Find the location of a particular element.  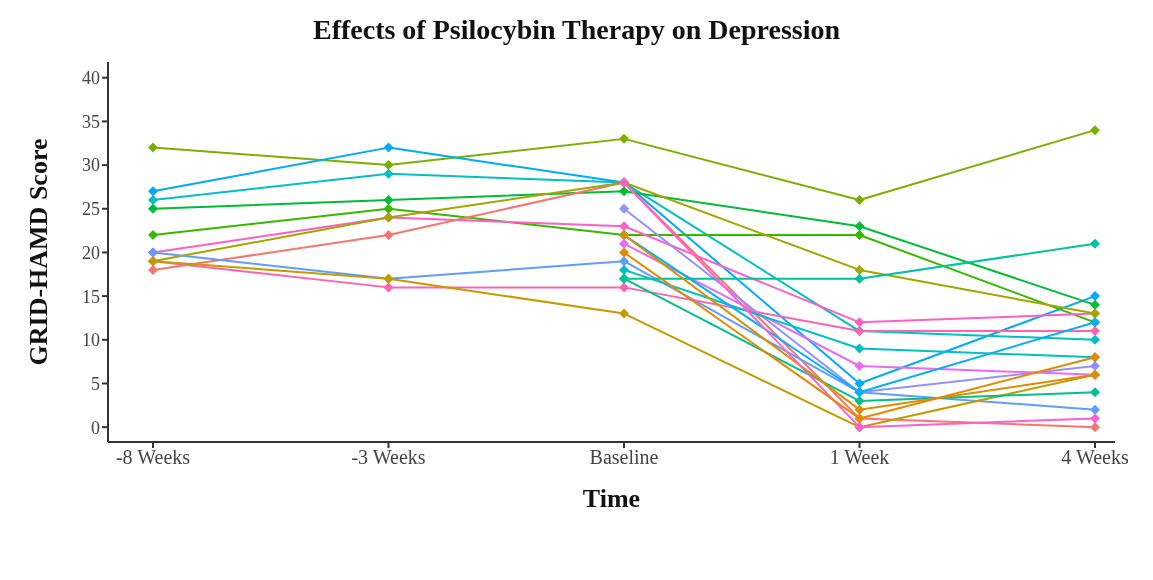

y-tick-label: 40 is located at coordinates (91, 78).